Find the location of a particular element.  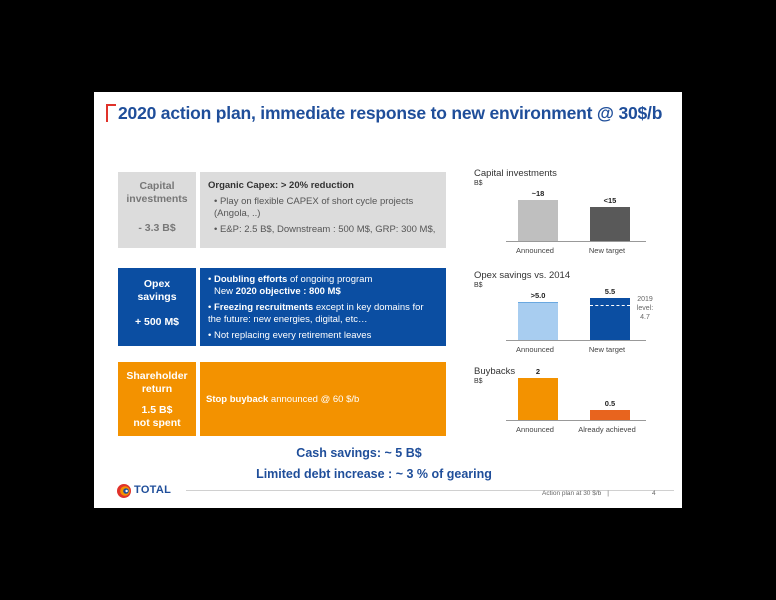

amount: + 500 M$ is located at coordinates (157, 322).